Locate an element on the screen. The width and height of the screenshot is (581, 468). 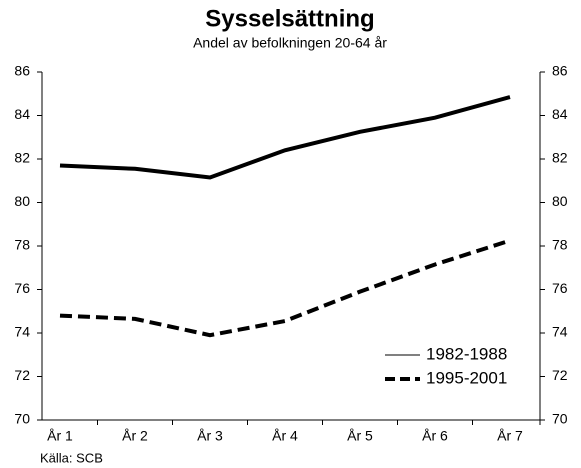
x-tick-label: År 2 is located at coordinates (135, 436).